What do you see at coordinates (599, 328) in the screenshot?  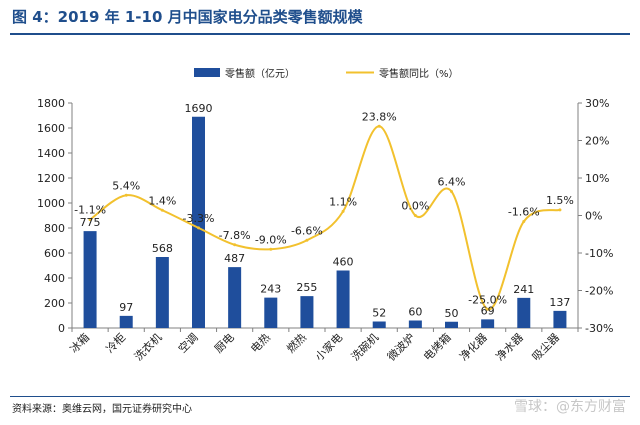 I see `right-tick-label: -30%` at bounding box center [599, 328].